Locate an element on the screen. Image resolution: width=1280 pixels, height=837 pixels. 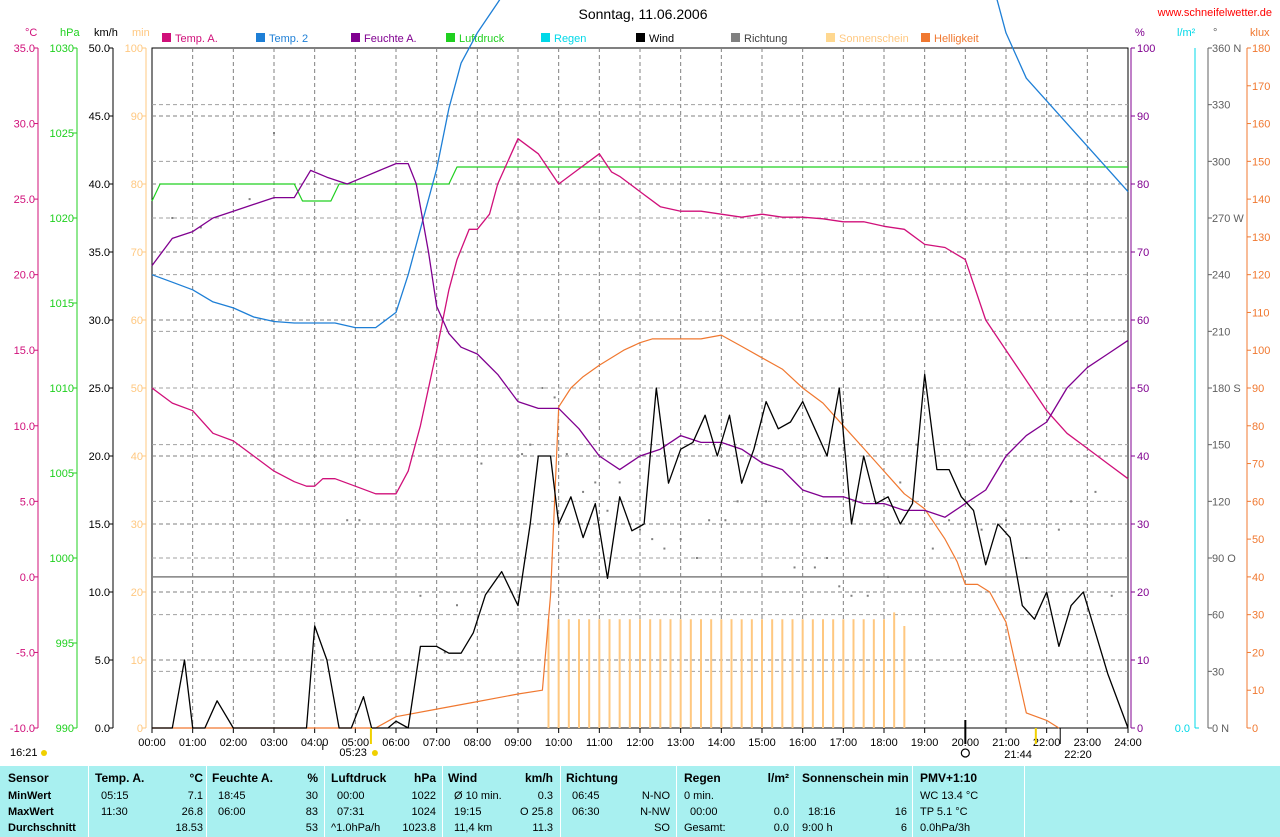
x-axis-tick-label: 10:00 is located at coordinates (559, 743).